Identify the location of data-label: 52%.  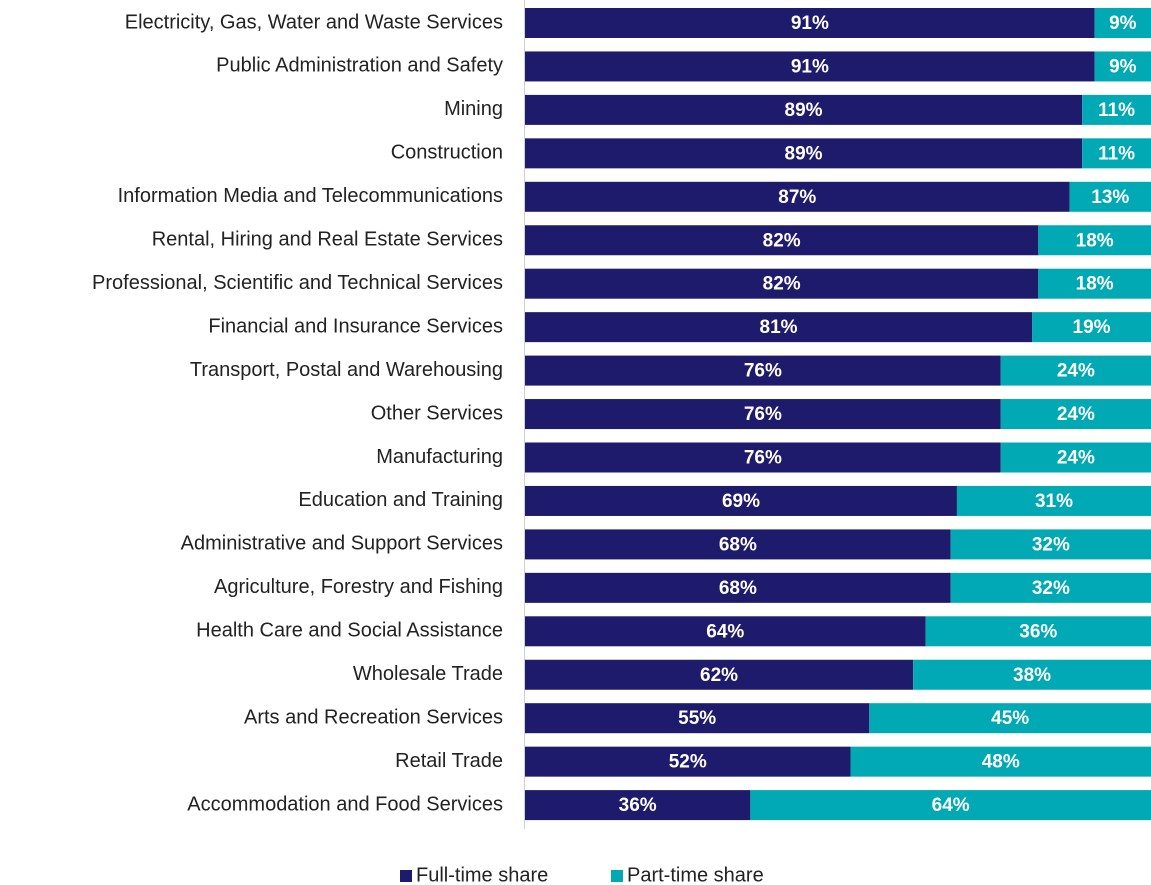
(688, 762).